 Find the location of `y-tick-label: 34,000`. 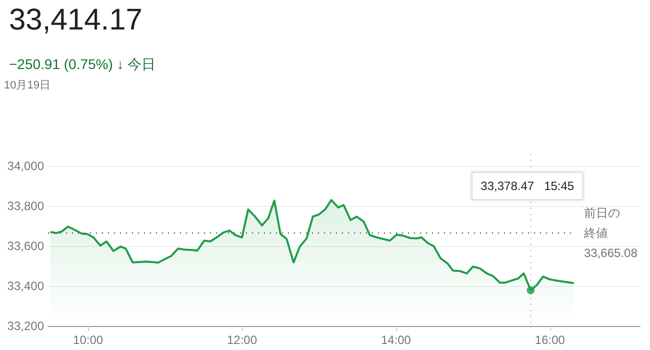

y-tick-label: 34,000 is located at coordinates (25, 166).